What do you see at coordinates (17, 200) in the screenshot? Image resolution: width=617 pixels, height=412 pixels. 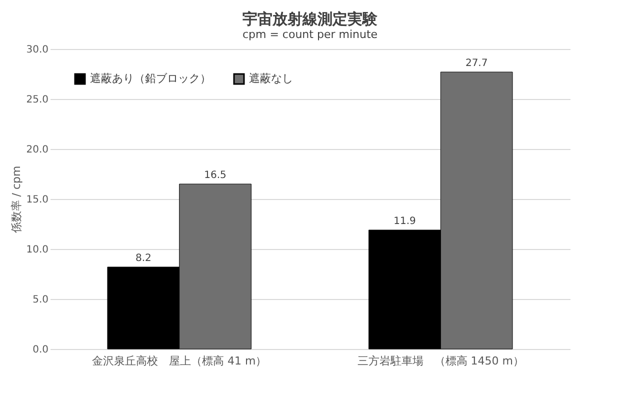 I see `y-axis-title: 係数率 / cpm` at bounding box center [17, 200].